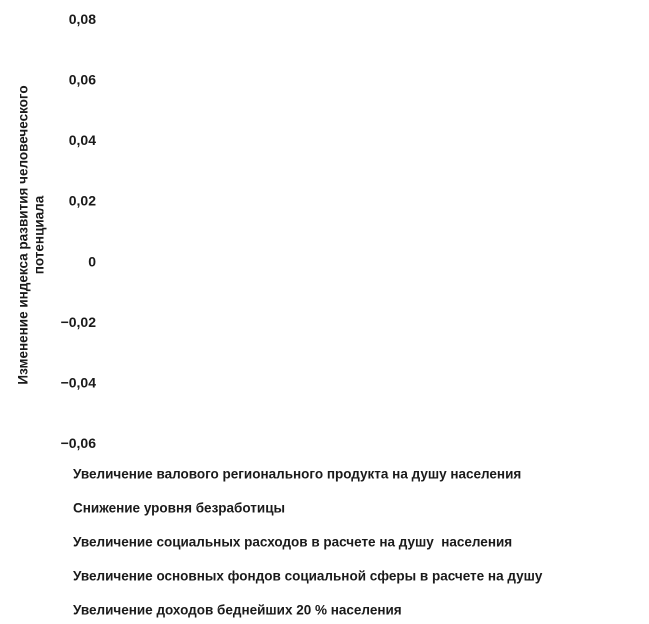 This screenshot has width=649, height=624. I want to click on y-tick-label: 0,06, so click(82, 80).